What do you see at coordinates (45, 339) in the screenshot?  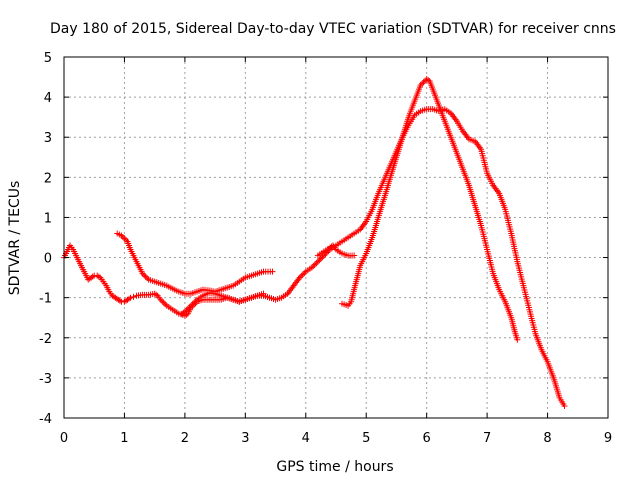 I see `y-tick-label-2: -2` at bounding box center [45, 339].